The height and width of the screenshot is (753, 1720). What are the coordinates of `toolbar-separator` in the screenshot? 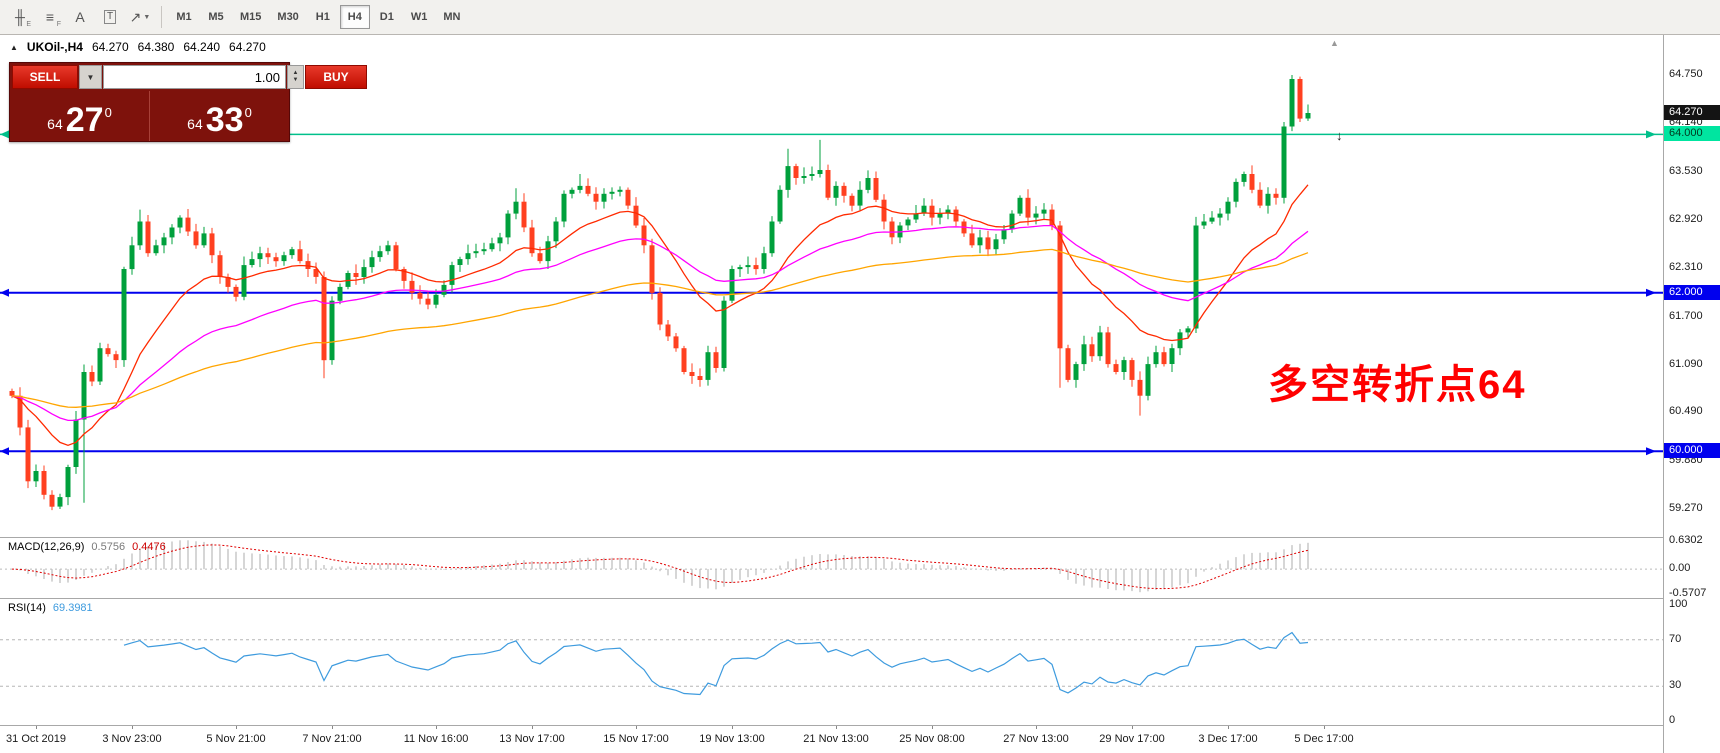 It's located at (161, 17).